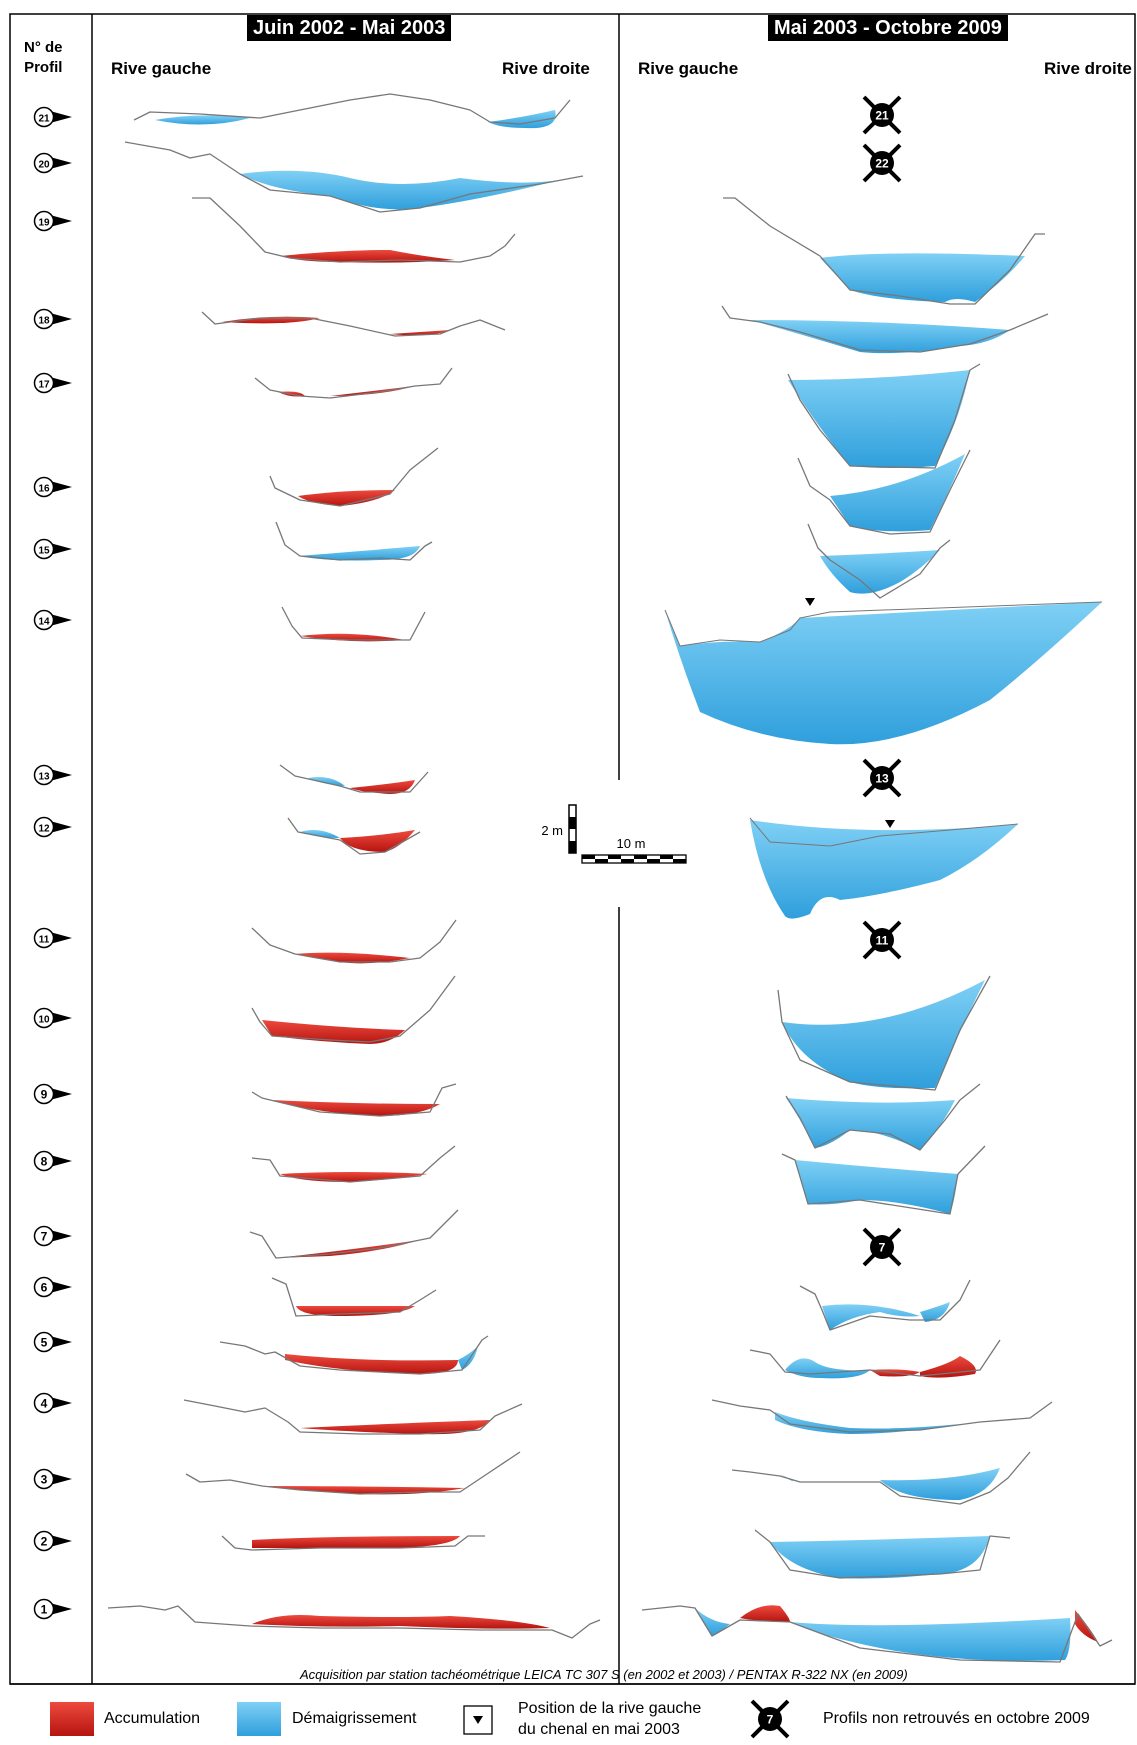 This screenshot has width=1137, height=1745. What do you see at coordinates (44, 1480) in the screenshot?
I see `profile-number: 3` at bounding box center [44, 1480].